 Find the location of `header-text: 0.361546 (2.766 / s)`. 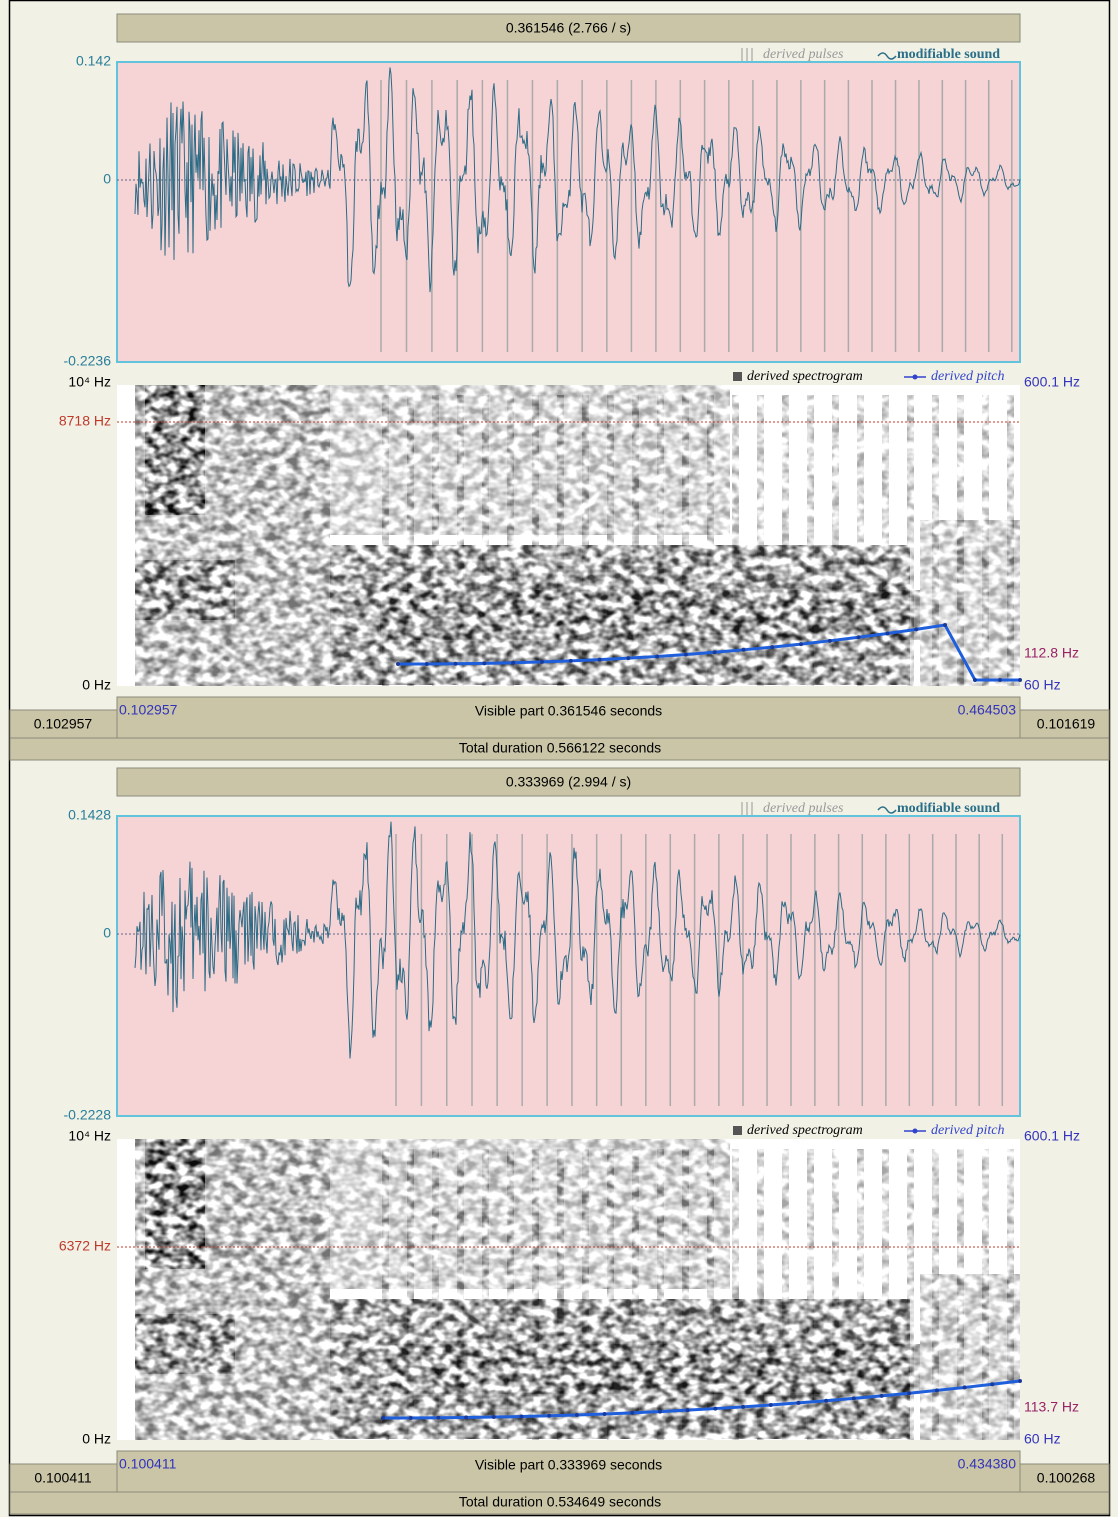

header-text: 0.361546 (2.766 / s) is located at coordinates (568, 28).